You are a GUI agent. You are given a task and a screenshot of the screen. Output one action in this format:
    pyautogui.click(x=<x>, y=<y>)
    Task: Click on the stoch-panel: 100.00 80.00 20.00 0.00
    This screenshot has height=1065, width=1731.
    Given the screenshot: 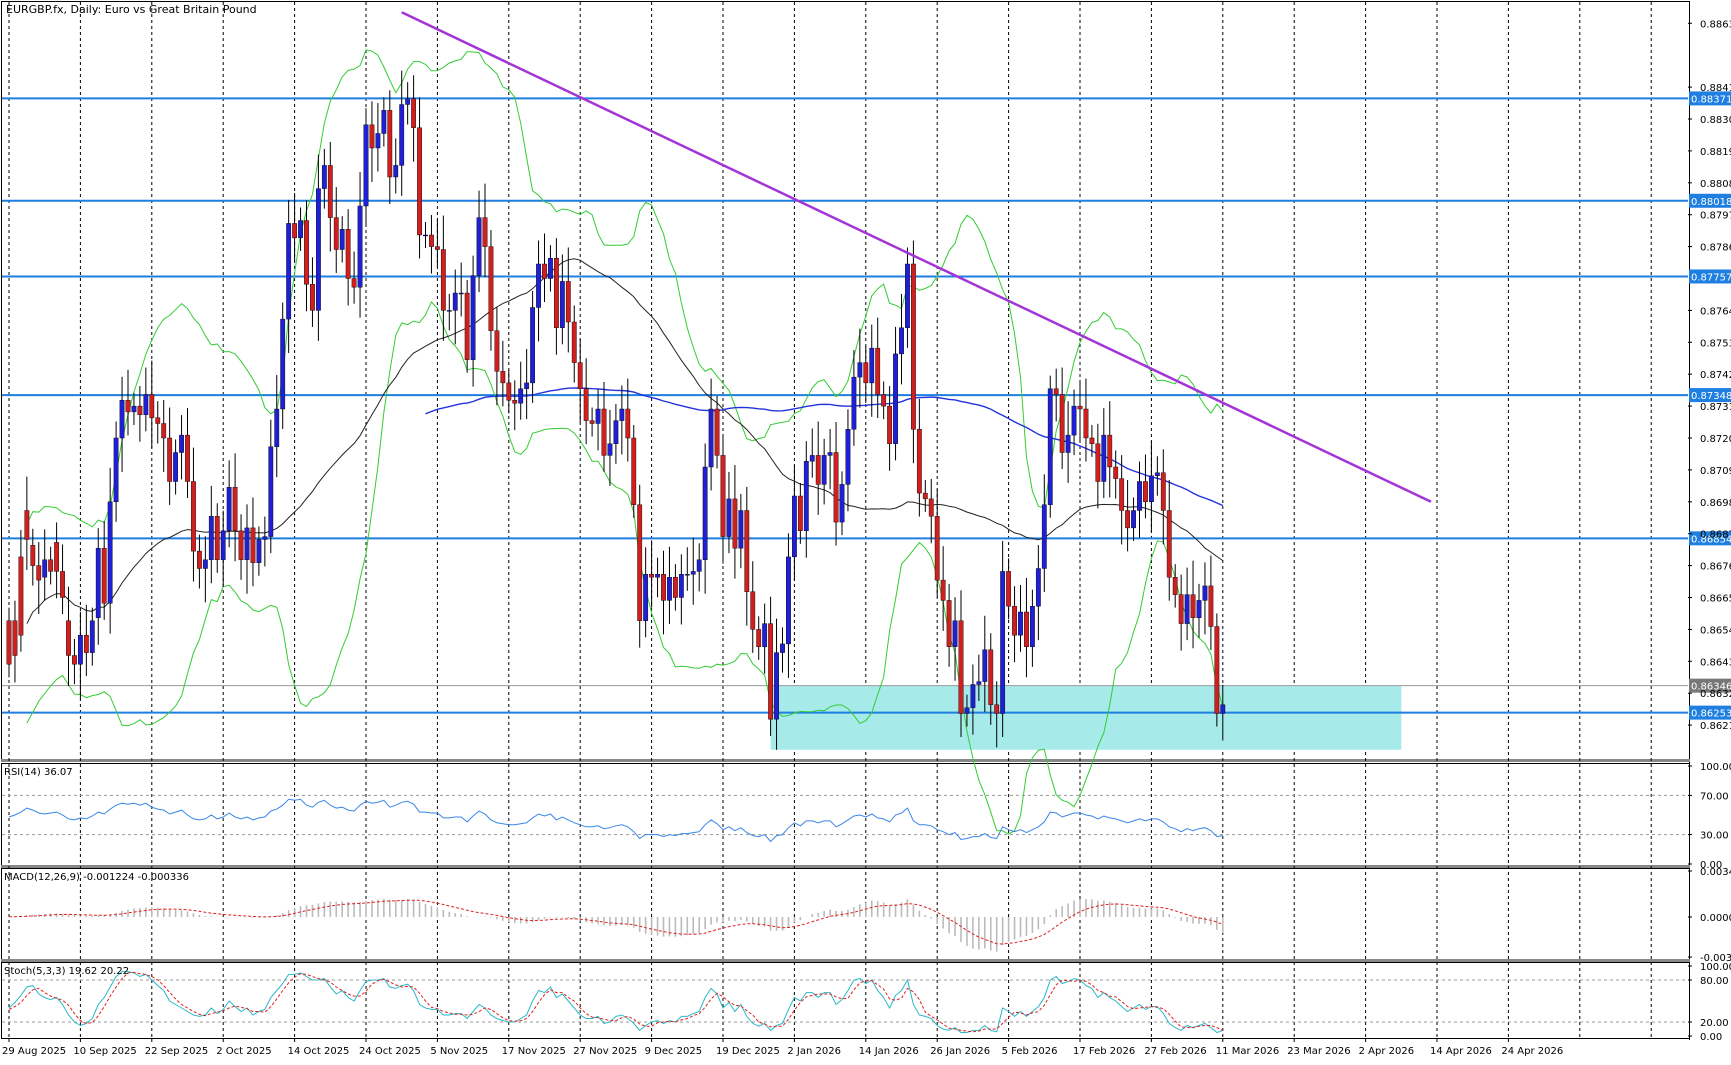 What is the action you would take?
    pyautogui.click(x=866, y=1002)
    